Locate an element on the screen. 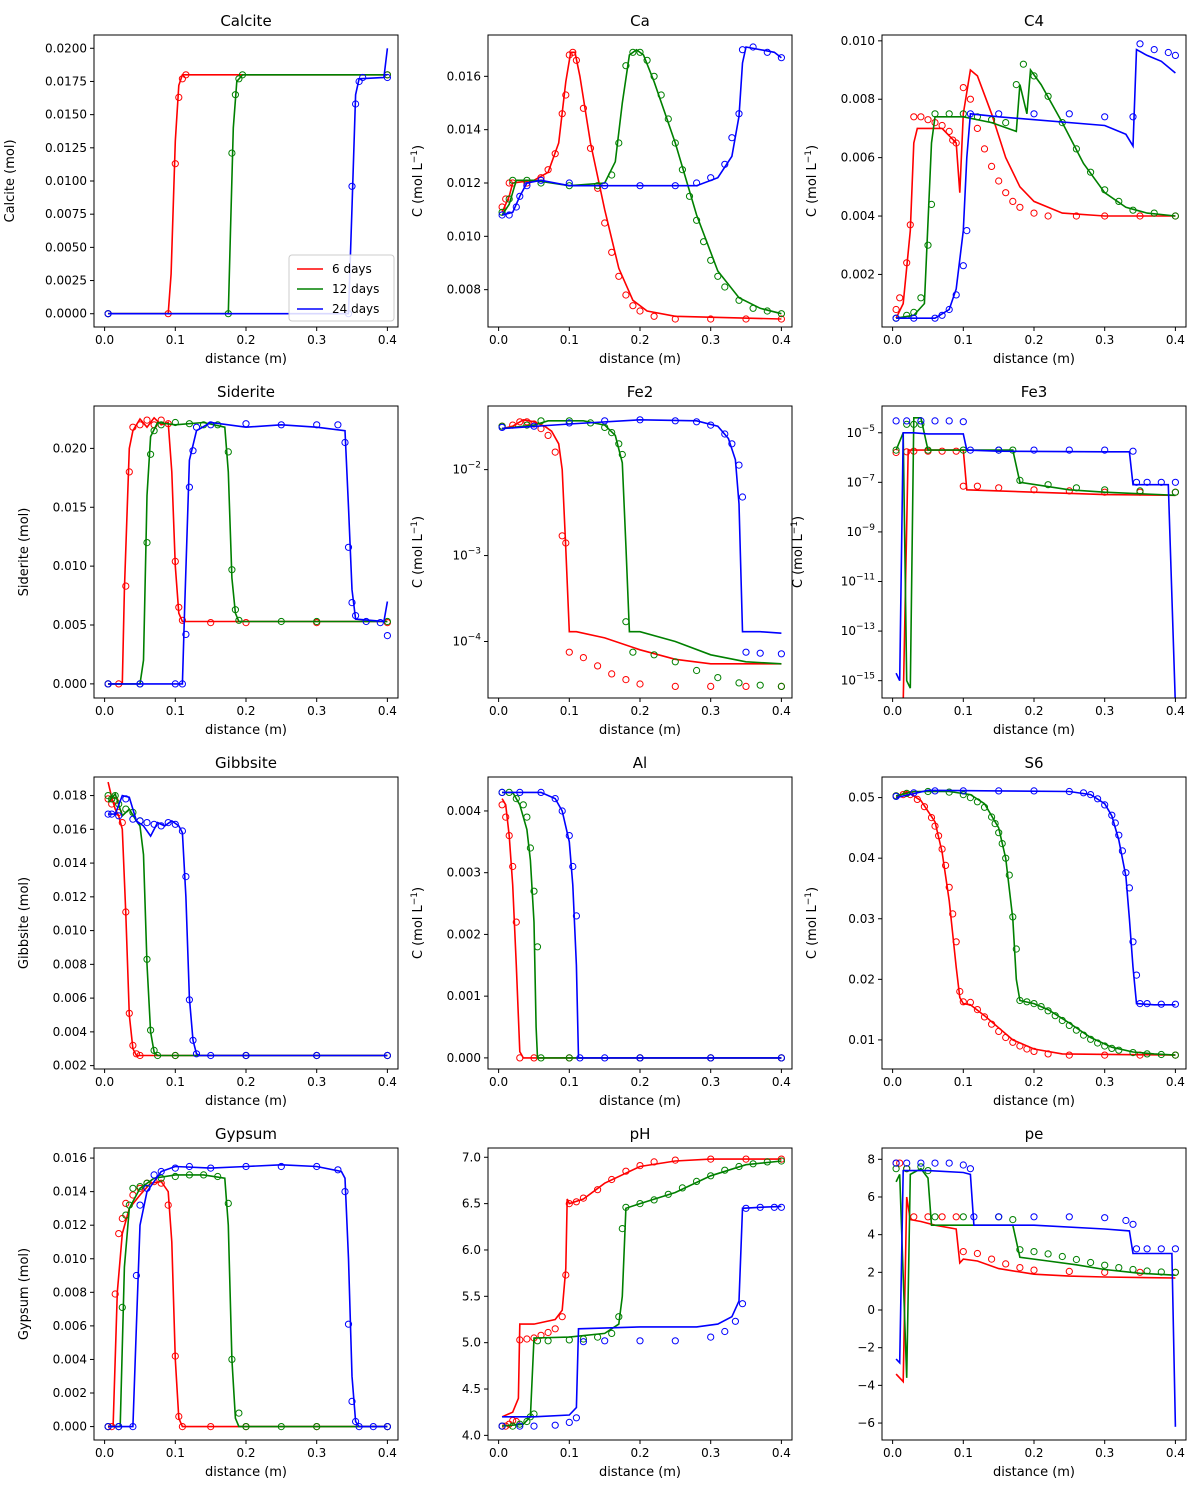 The height and width of the screenshot is (1500, 1200). x-tick-label: 0.0 is located at coordinates (892, 1082).